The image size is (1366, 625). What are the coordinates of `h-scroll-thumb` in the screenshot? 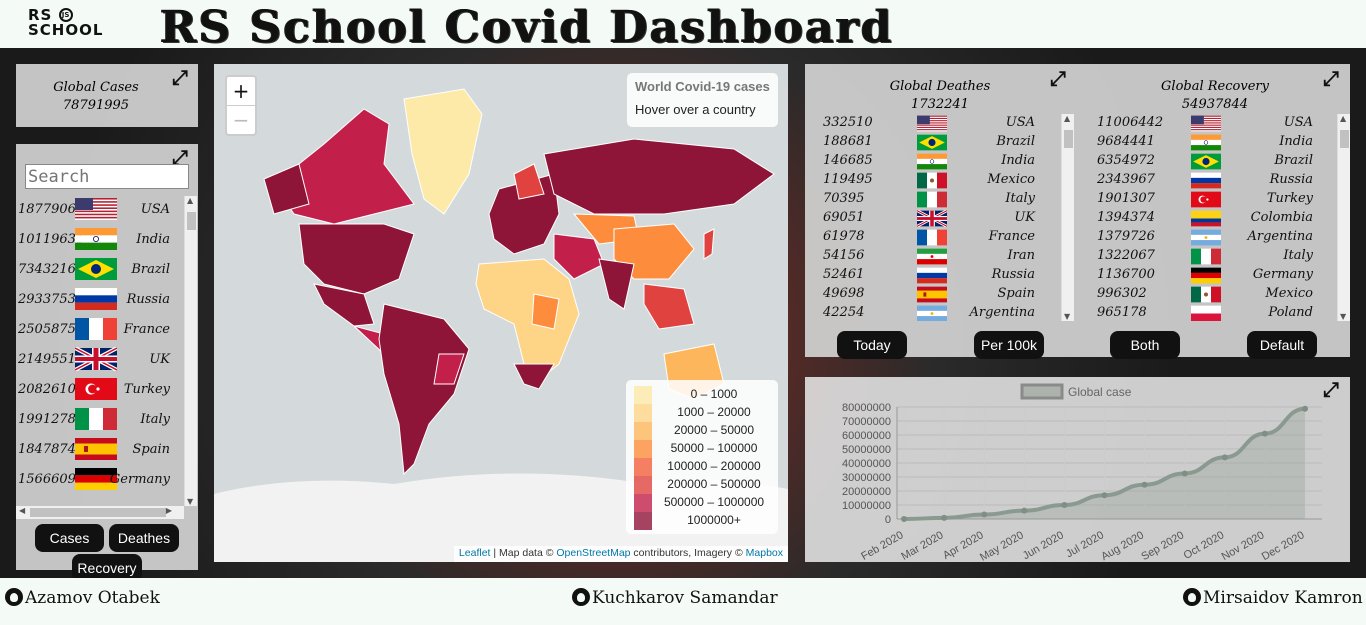 It's located at (98, 512).